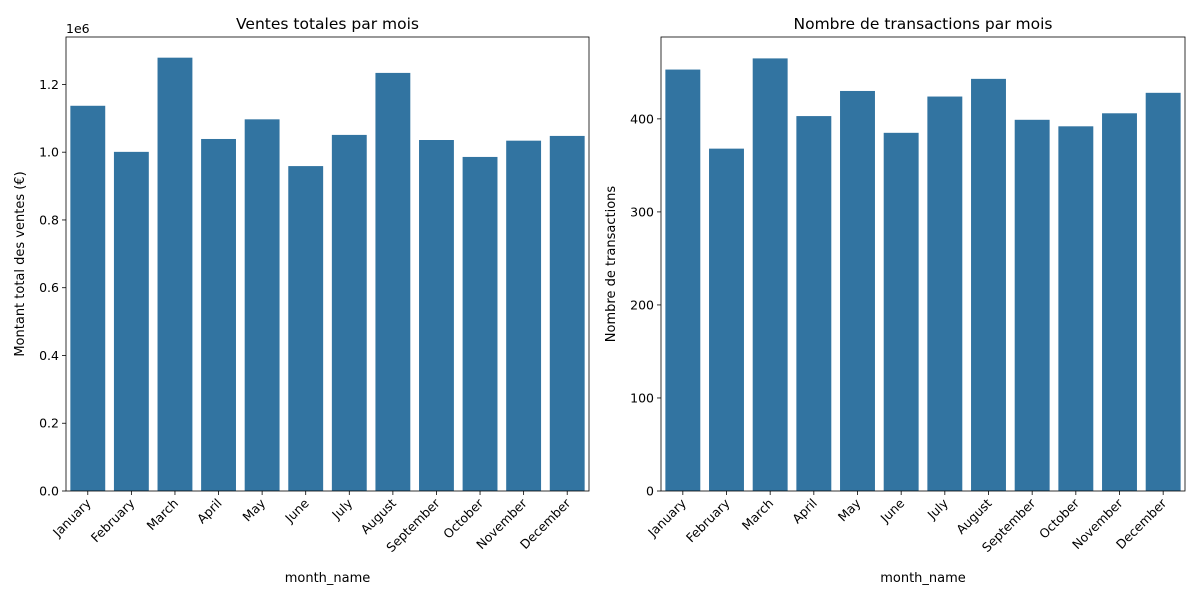 Image resolution: width=1200 pixels, height=600 pixels. What do you see at coordinates (611, 264) in the screenshot?
I see `y-axis-label: Nombre de transactions` at bounding box center [611, 264].